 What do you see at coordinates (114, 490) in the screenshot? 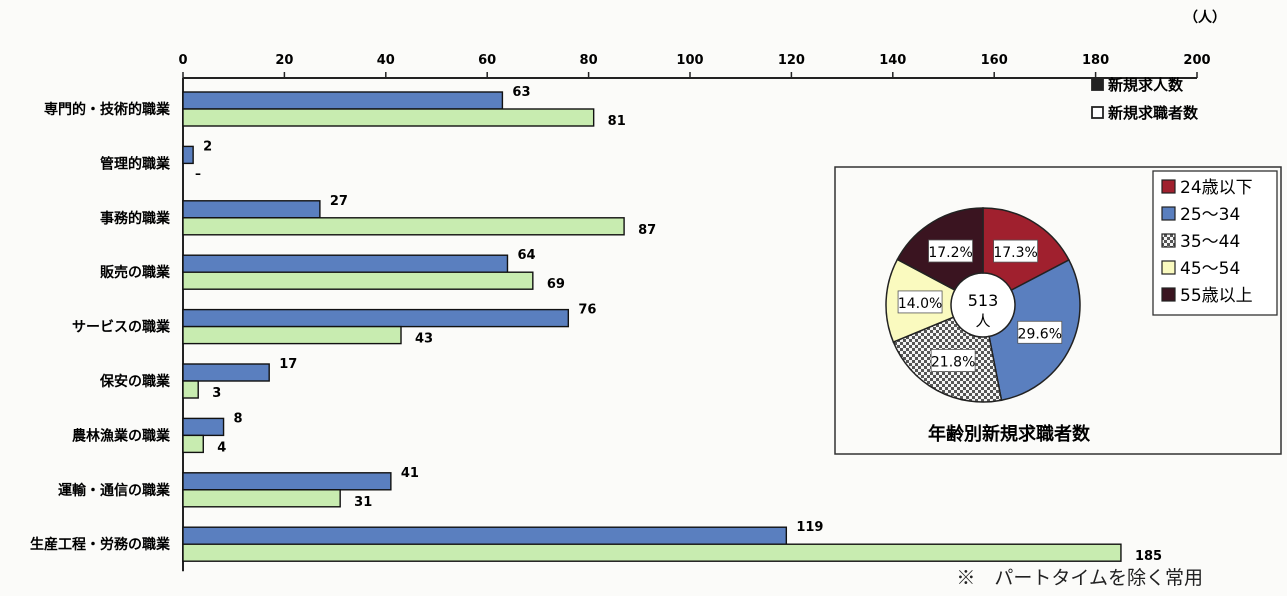
I see `category-label: 運輸・通信の職業` at bounding box center [114, 490].